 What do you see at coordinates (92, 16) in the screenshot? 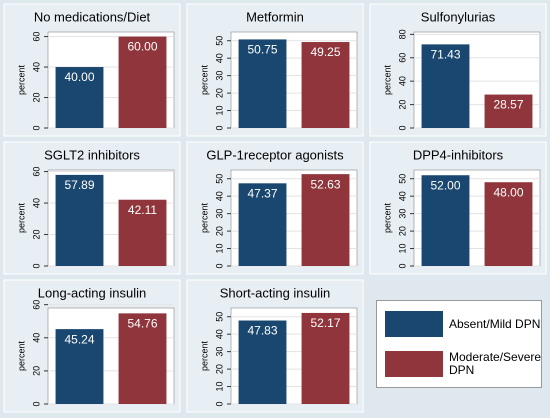
I see `panel-title: No medications/Diet` at bounding box center [92, 16].